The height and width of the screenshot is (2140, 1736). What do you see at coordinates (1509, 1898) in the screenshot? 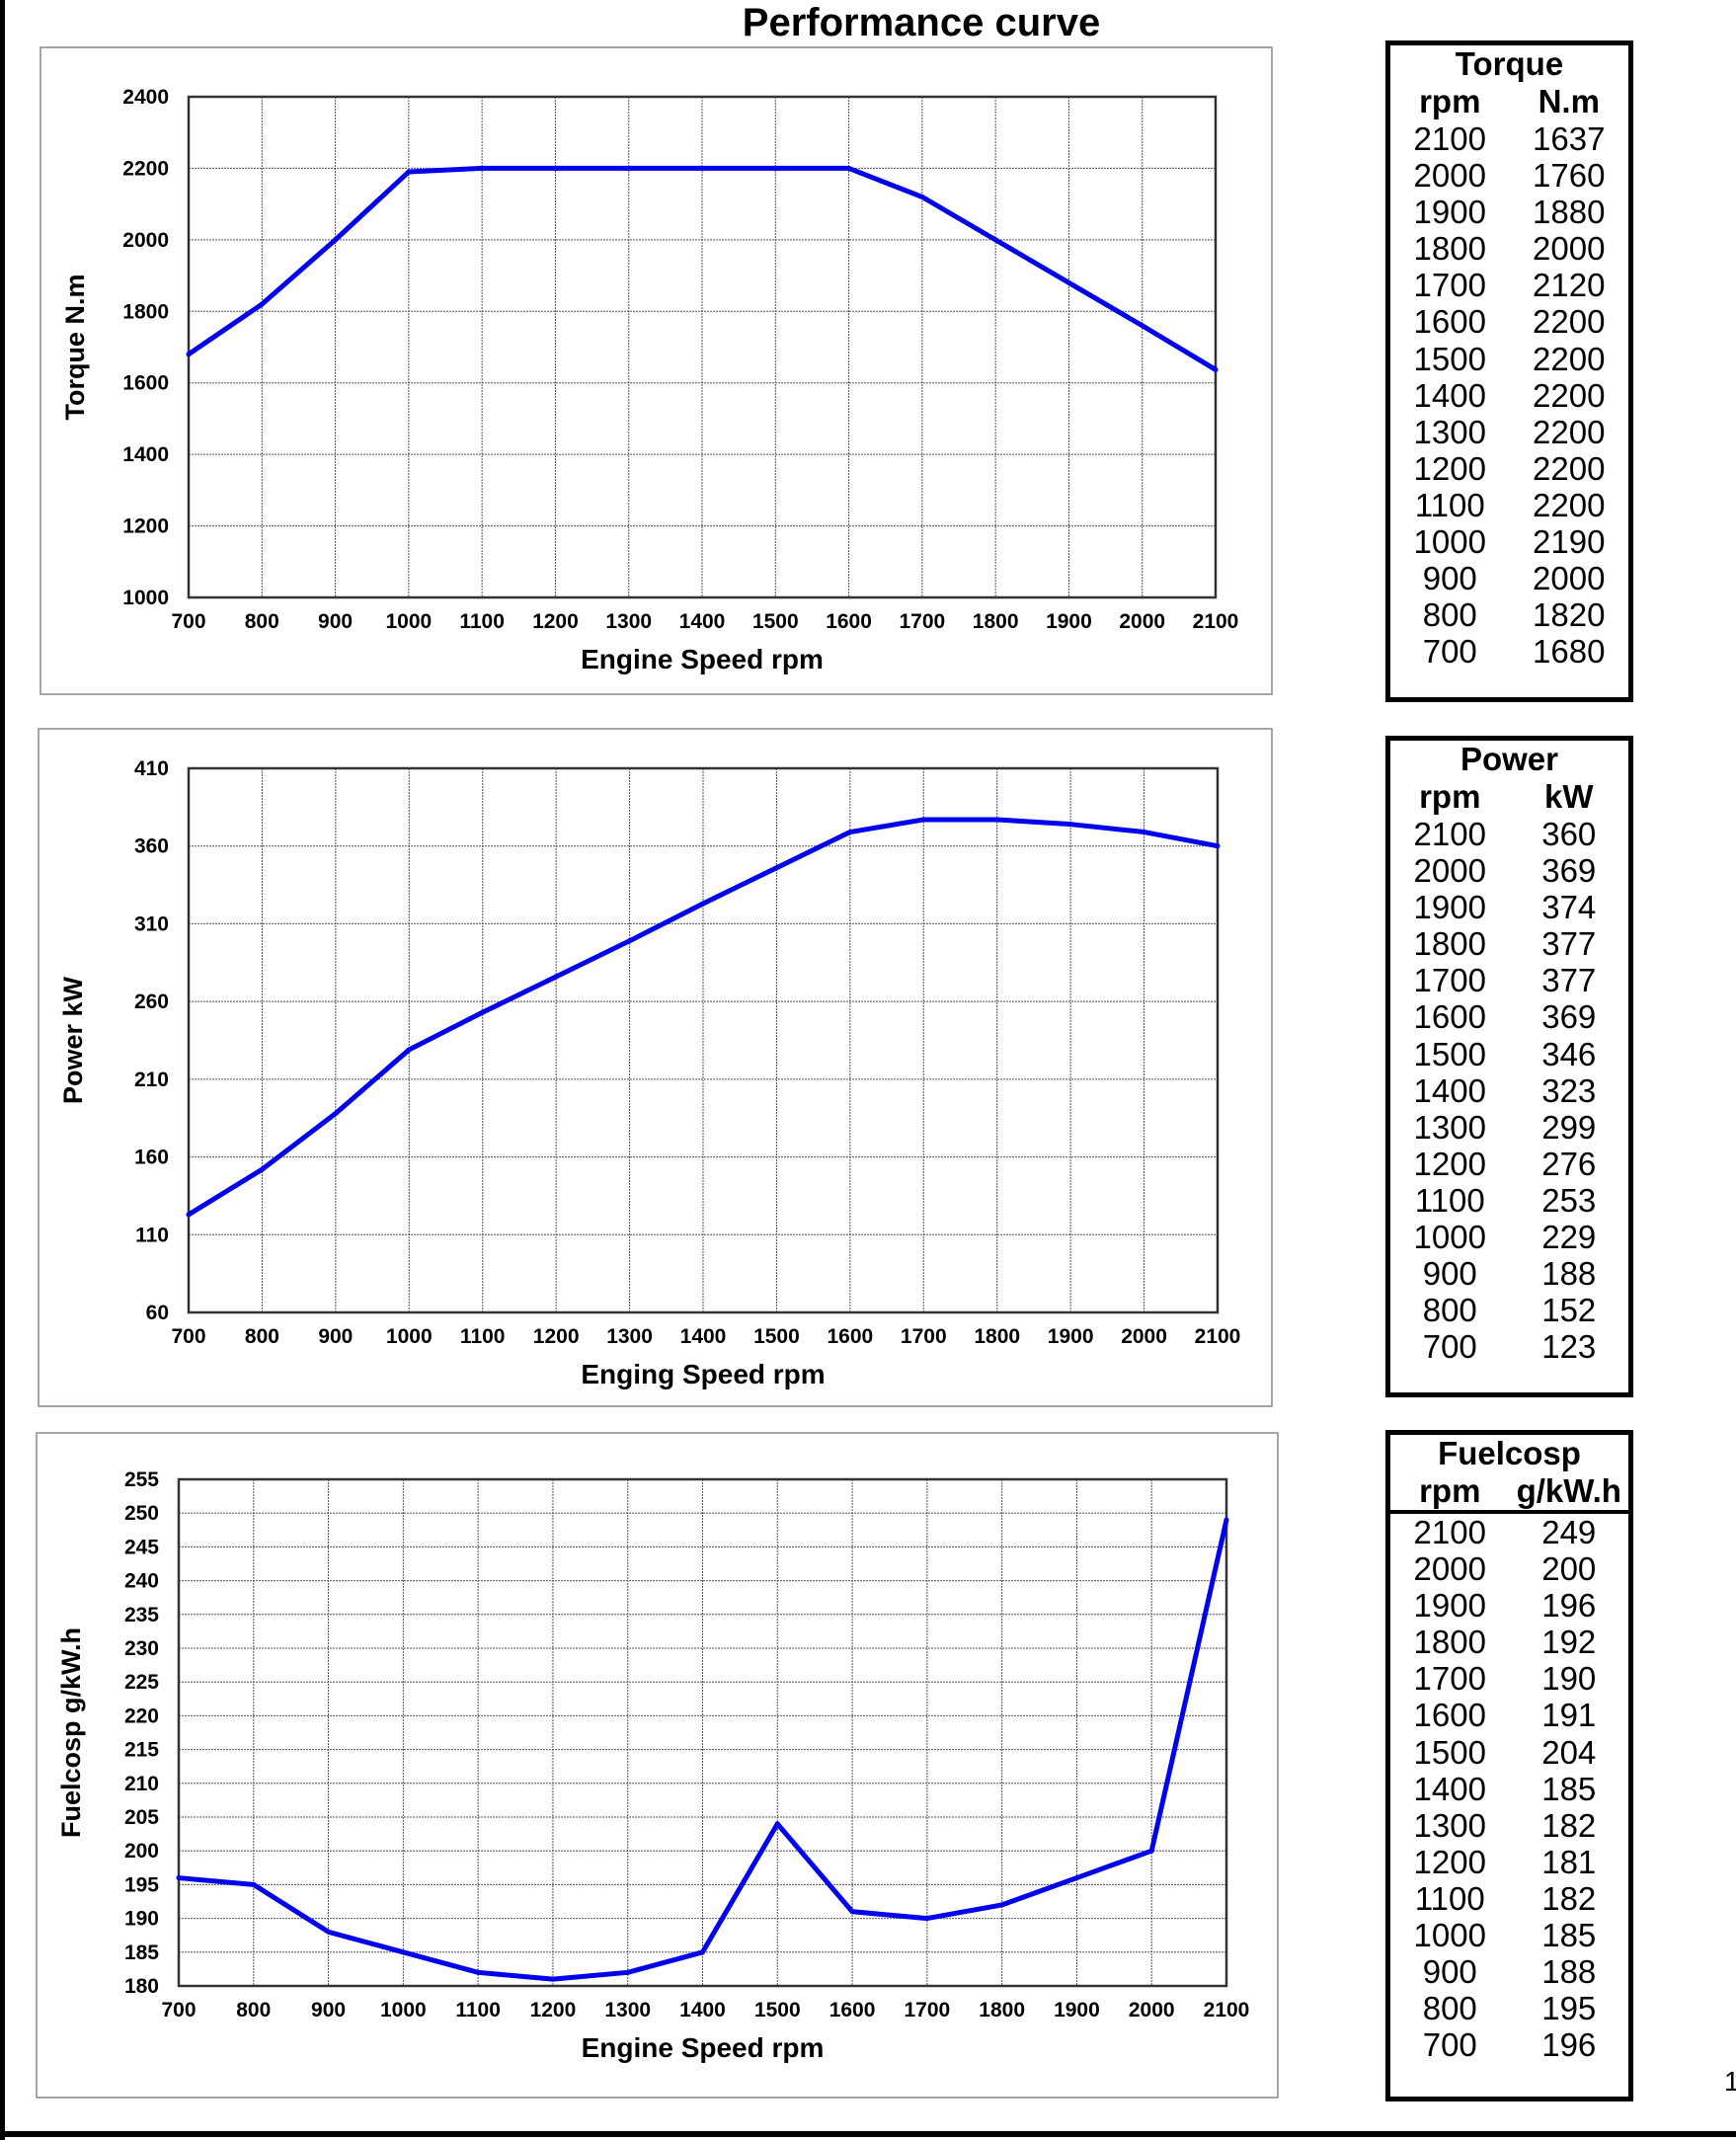
I see `table-row: 1100 182` at bounding box center [1509, 1898].